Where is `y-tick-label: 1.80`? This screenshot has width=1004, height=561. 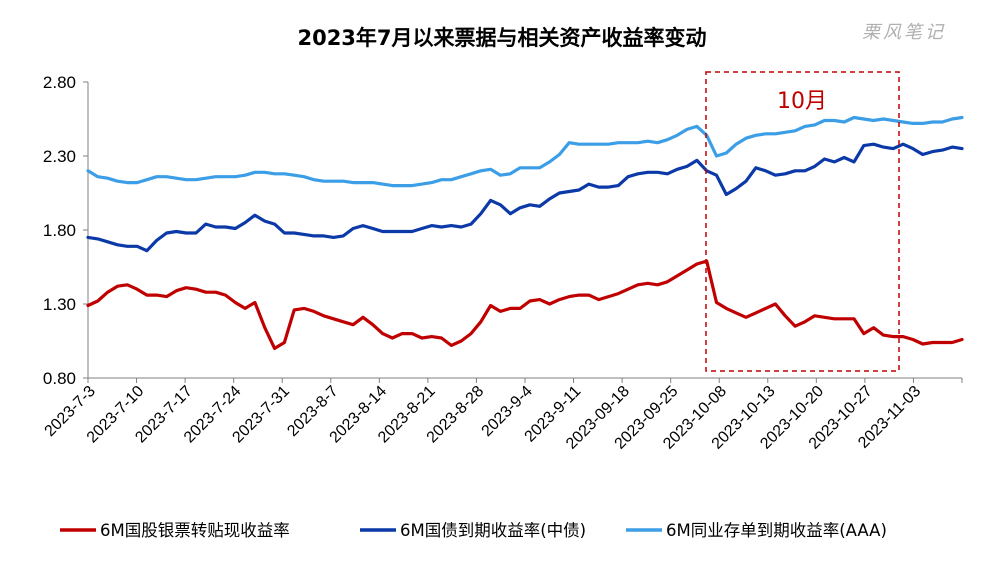
y-tick-label: 1.80 is located at coordinates (59, 230).